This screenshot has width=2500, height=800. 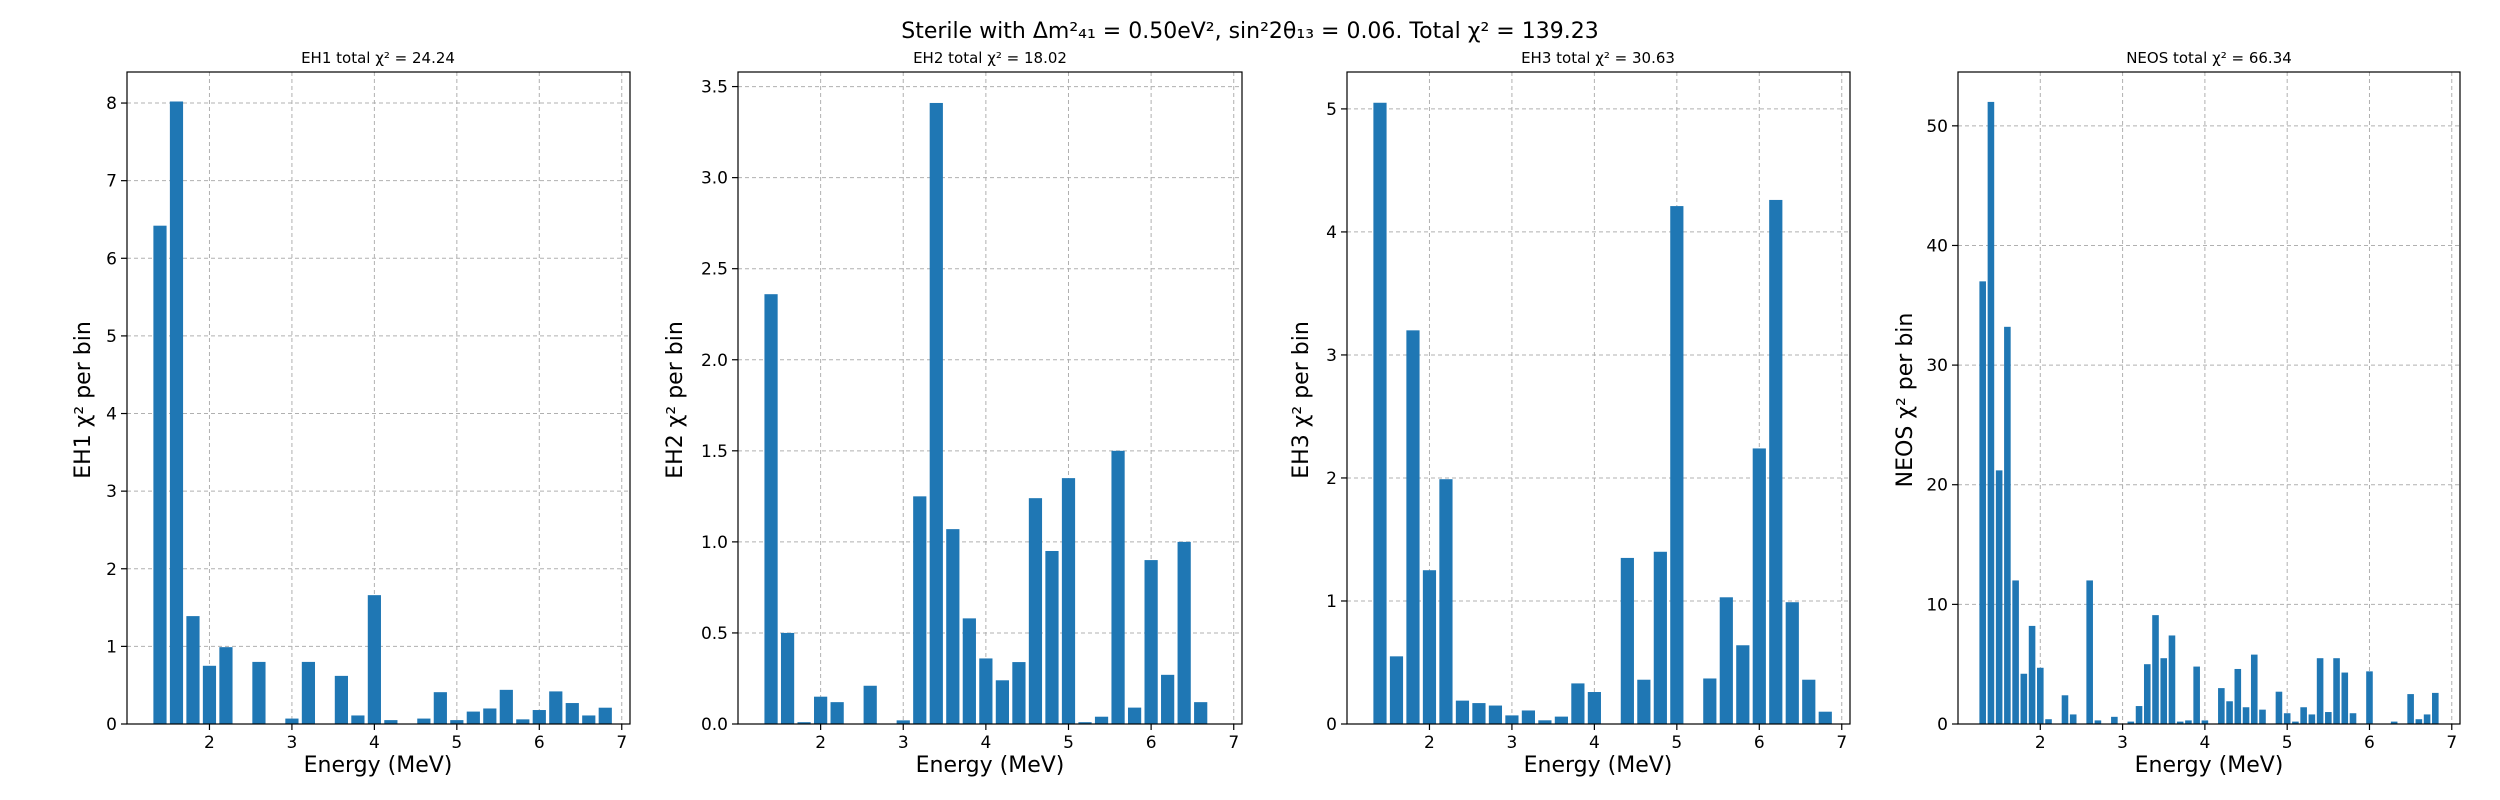 I want to click on bars-eh1, so click(x=382, y=412).